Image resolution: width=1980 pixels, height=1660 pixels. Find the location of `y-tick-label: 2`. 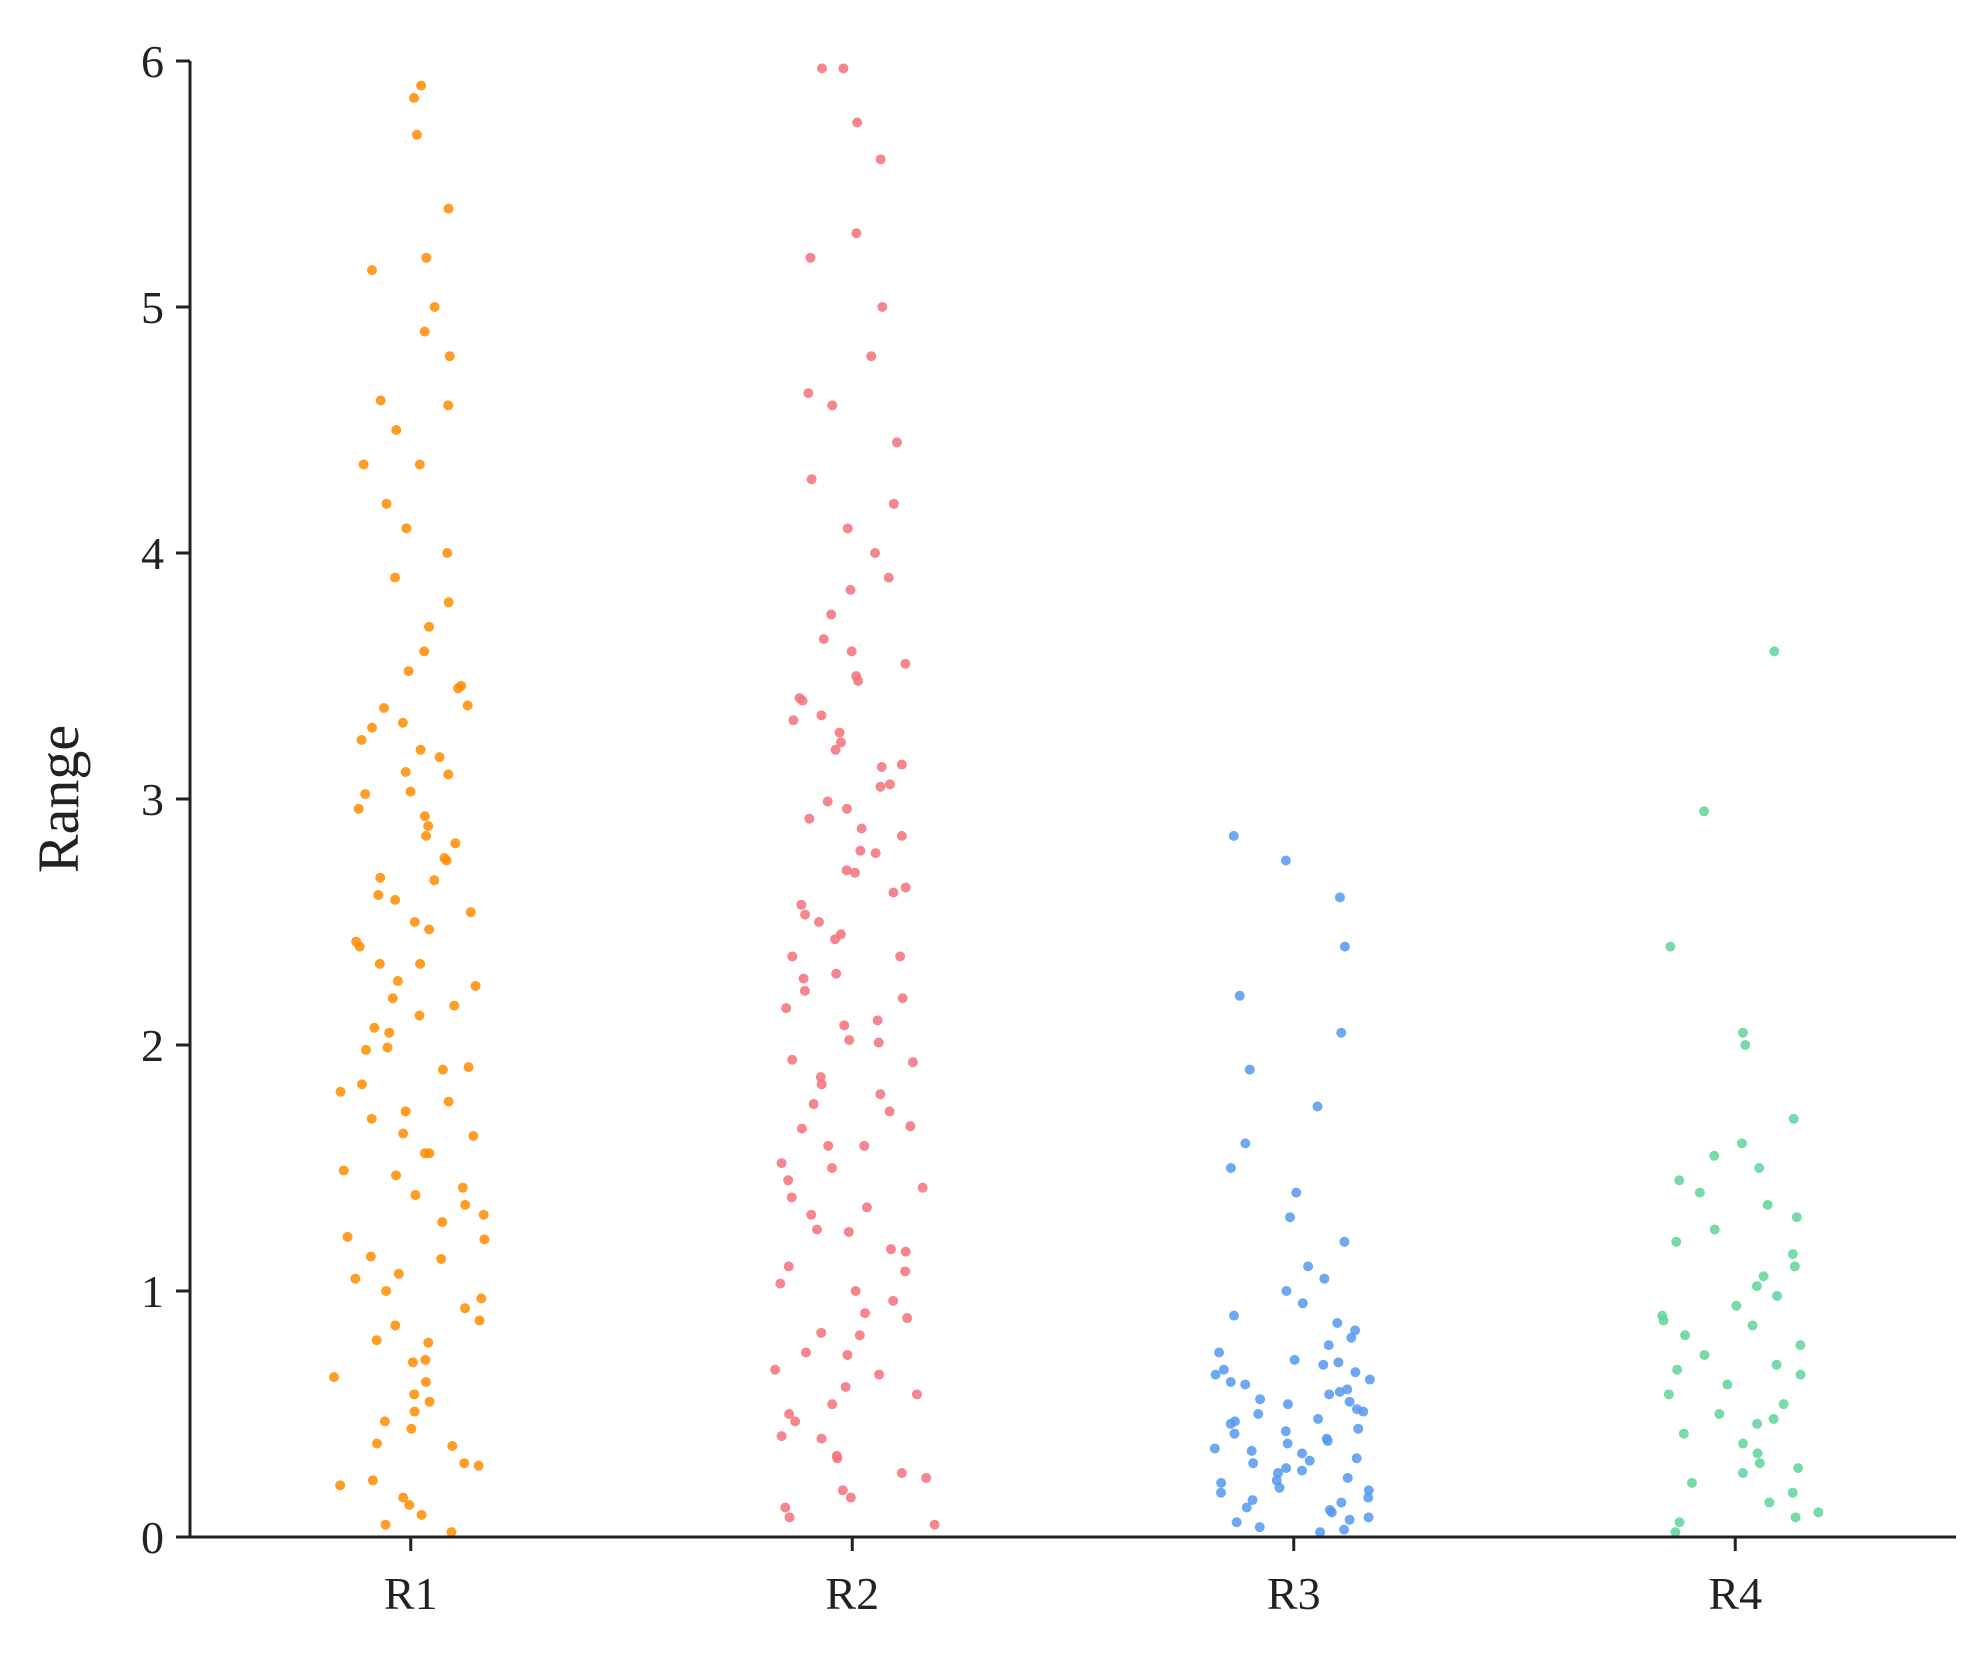

y-tick-label: 2 is located at coordinates (152, 1045).